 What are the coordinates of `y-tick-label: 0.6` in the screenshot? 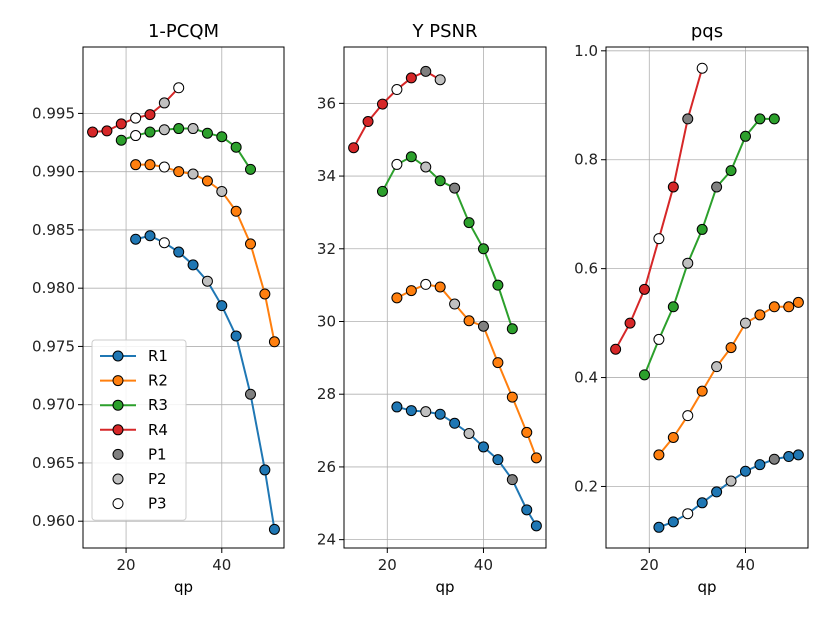 It's located at (586, 269).